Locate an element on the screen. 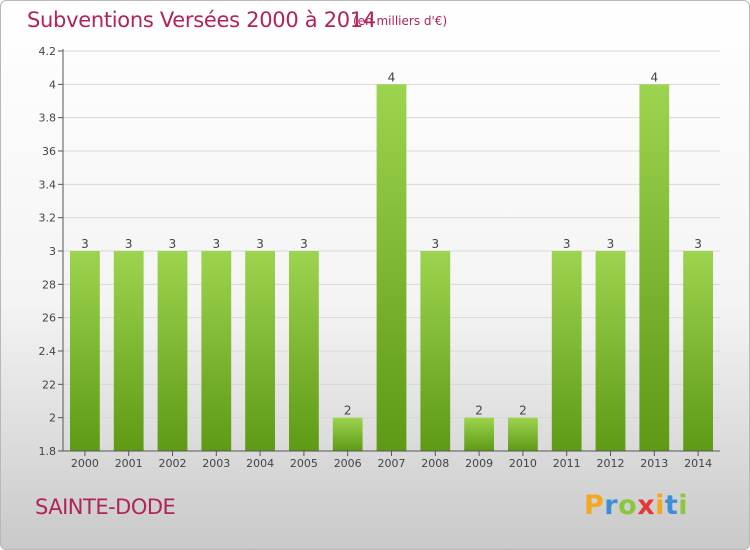  logo-letter: o is located at coordinates (628, 505).